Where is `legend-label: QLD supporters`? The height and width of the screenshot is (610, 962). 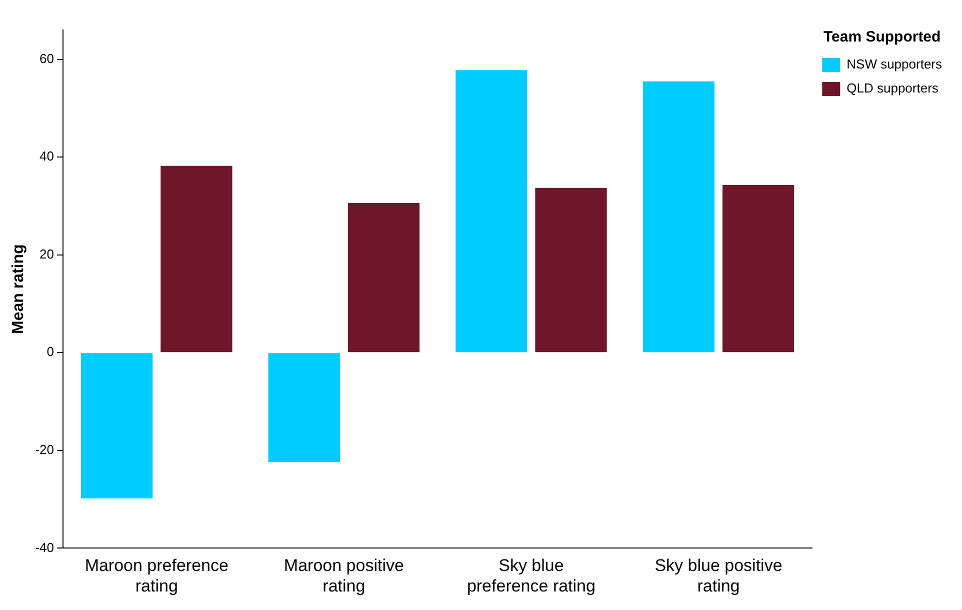 legend-label: QLD supporters is located at coordinates (892, 88).